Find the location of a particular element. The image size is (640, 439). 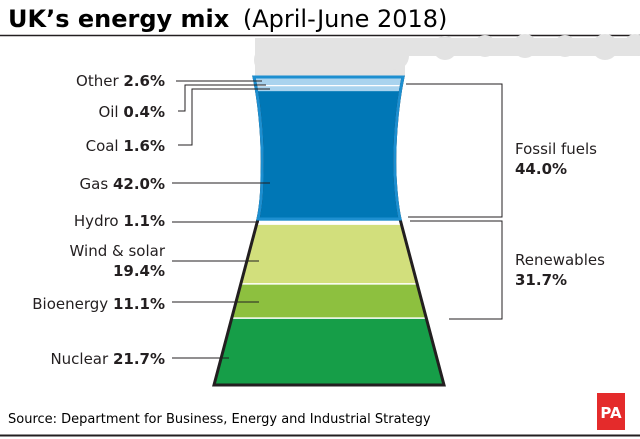

group-fossil-name: Fossil fuels is located at coordinates (556, 149).